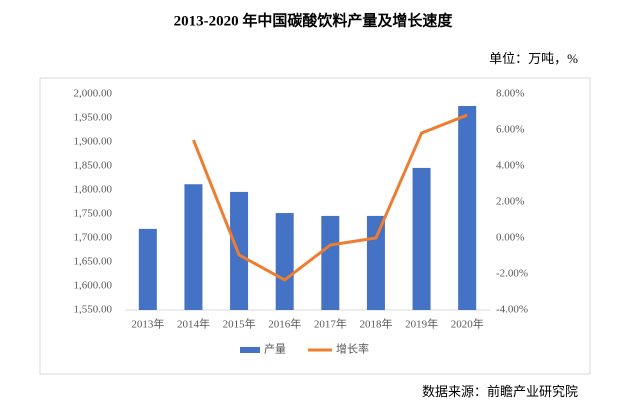  Describe the element at coordinates (375, 324) in the screenshot. I see `x-tick-label: 2018年` at that location.